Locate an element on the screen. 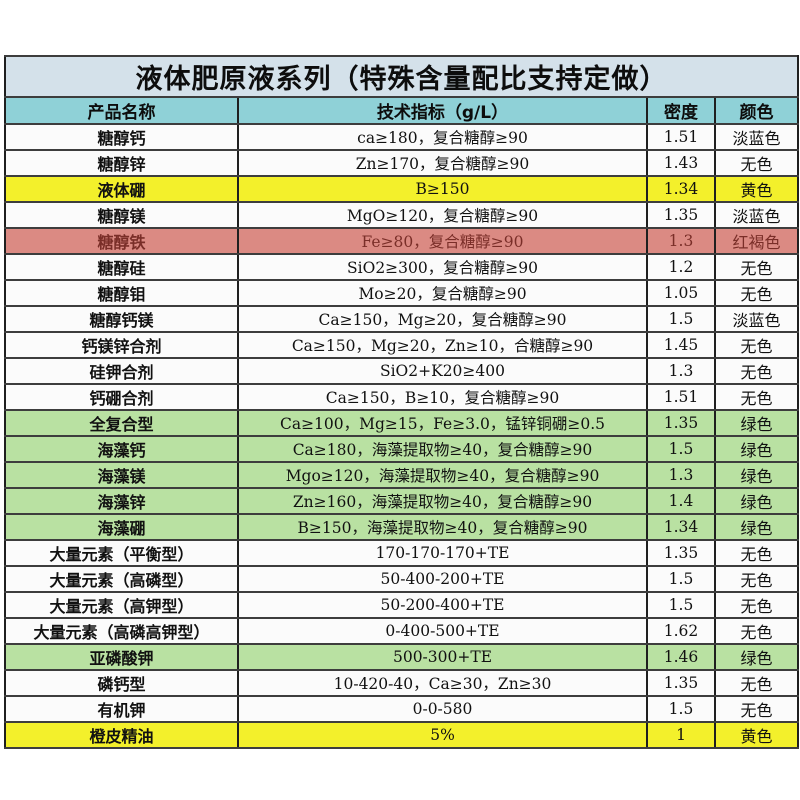 Image resolution: width=800 pixels, height=800 pixels. table-row: 糖醇镁 MgO≥120，复合糖醇≥90 1.35 淡蓝色 is located at coordinates (401, 215).